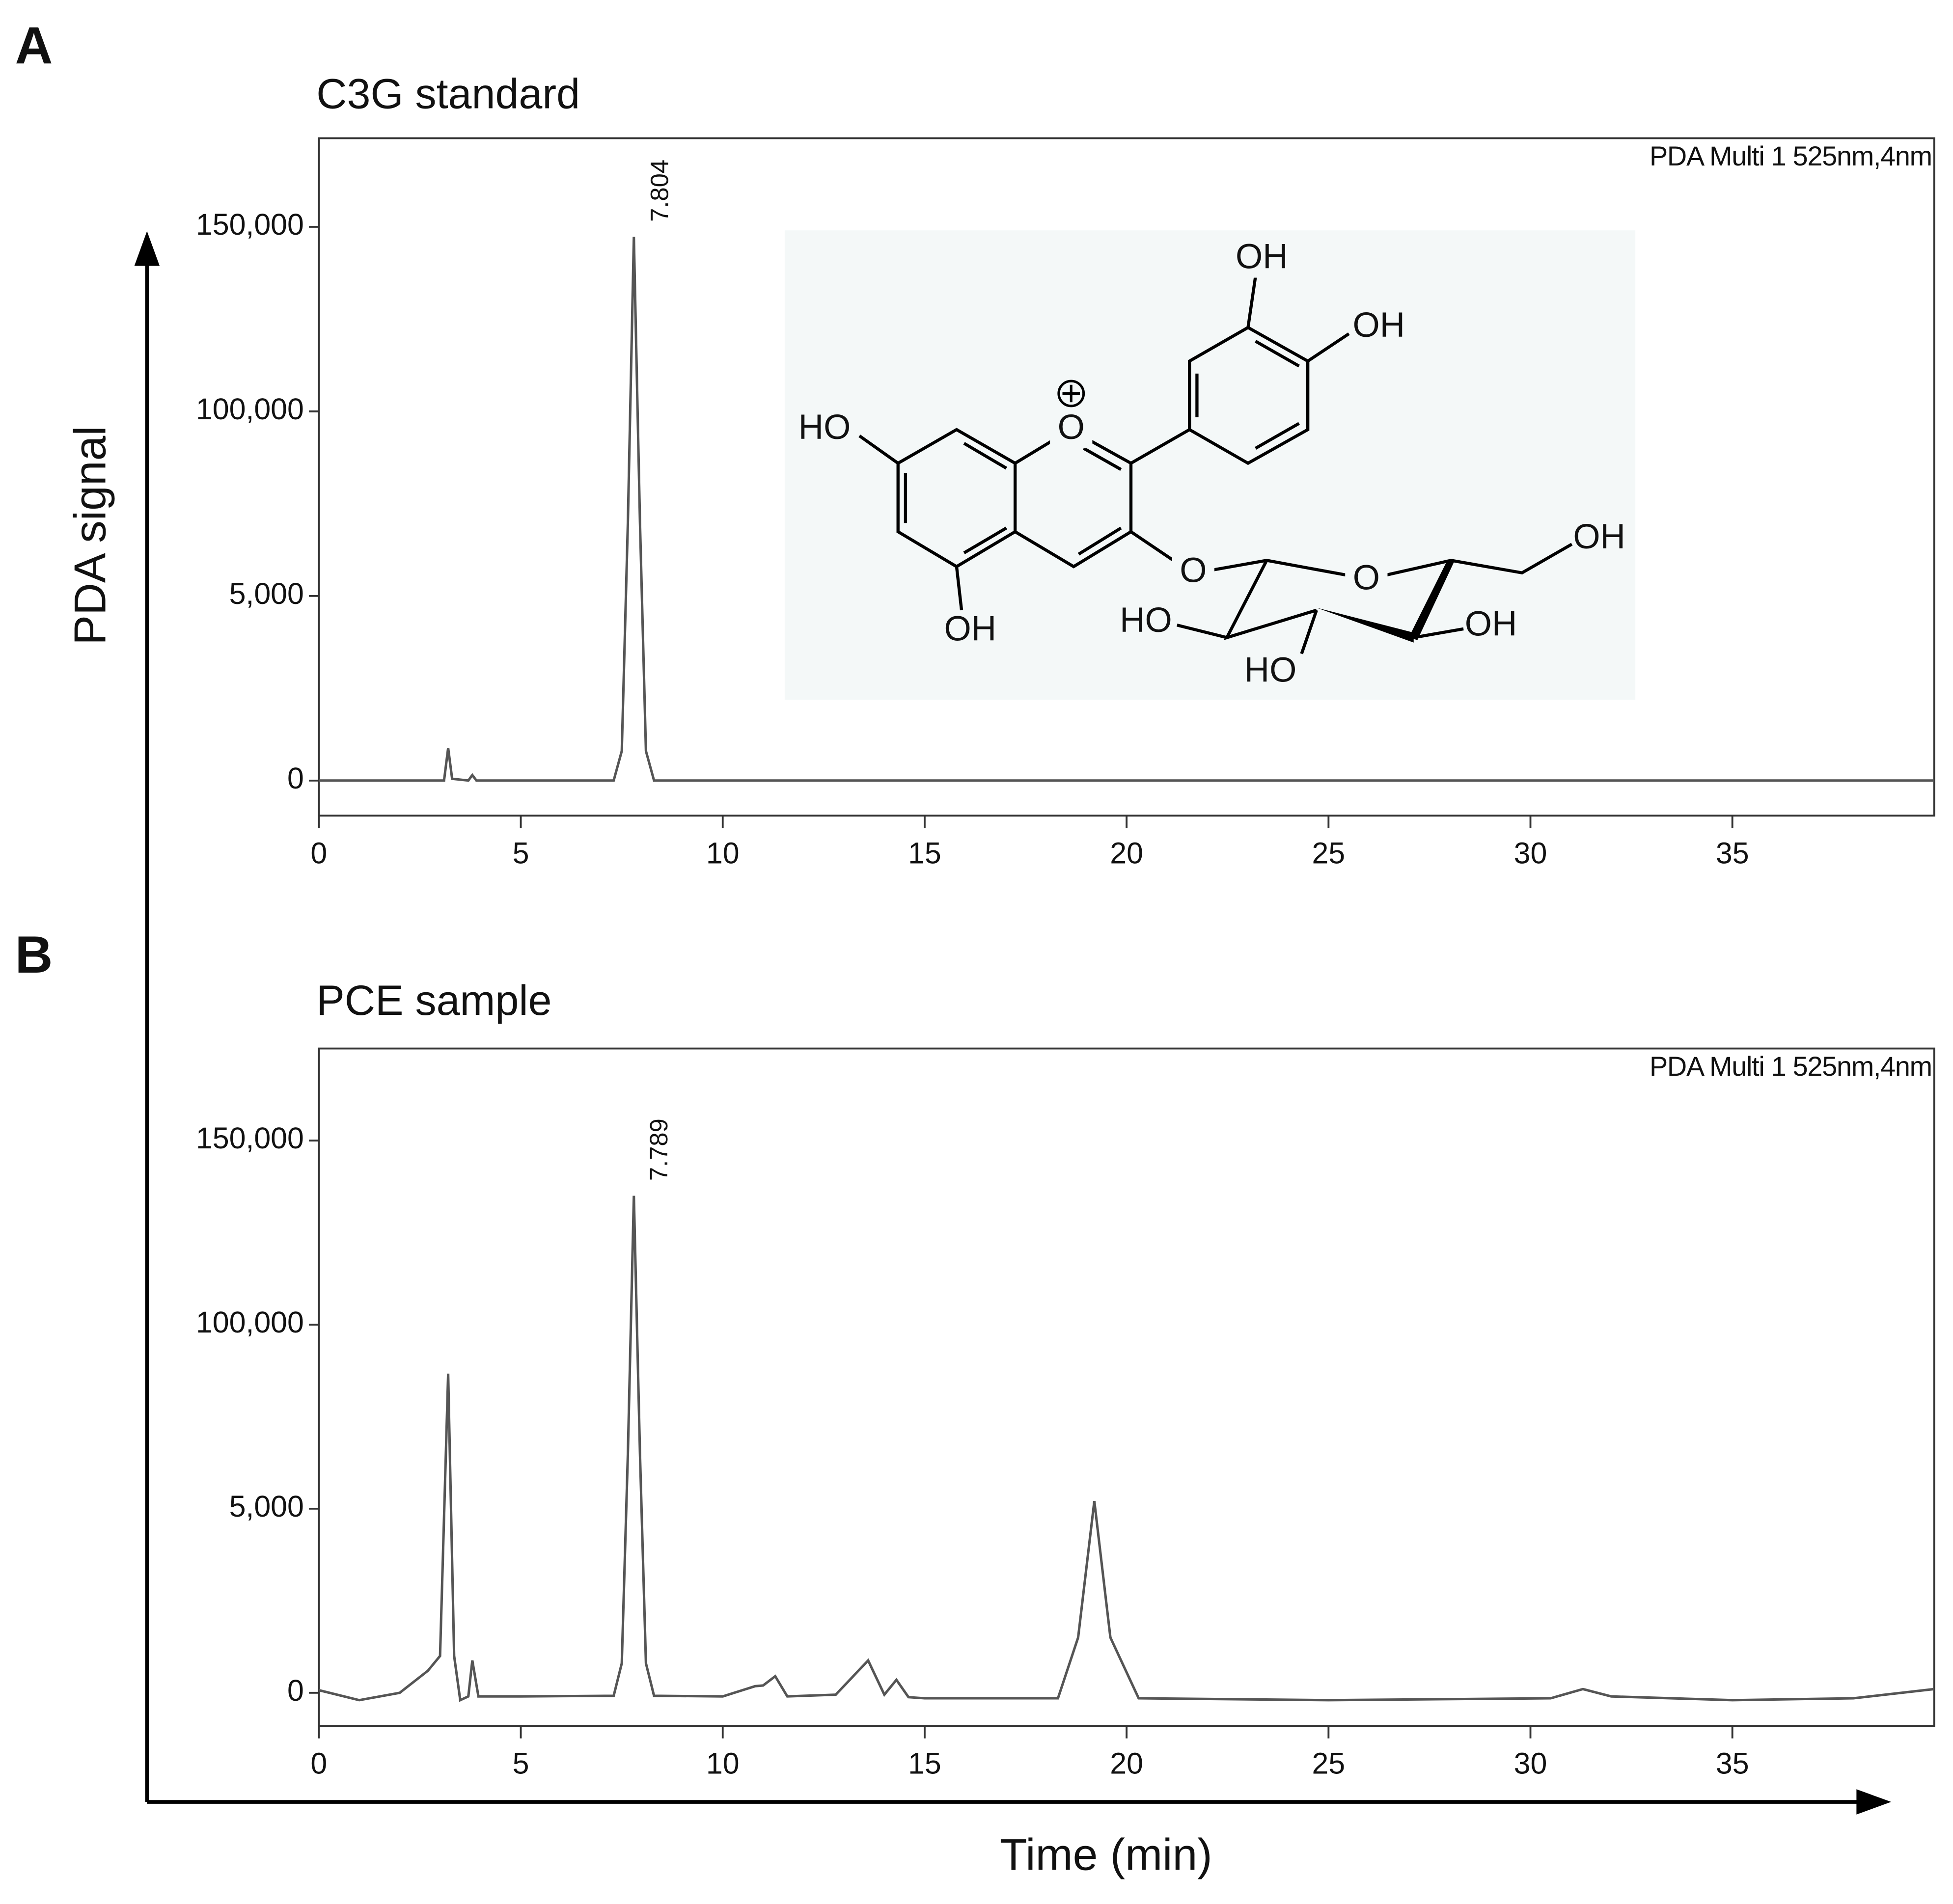  What do you see at coordinates (34, 954) in the screenshot?
I see `panel-letter: B` at bounding box center [34, 954].